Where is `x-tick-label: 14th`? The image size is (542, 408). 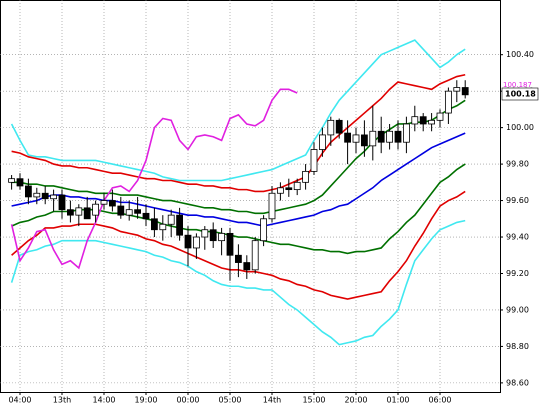 x-tick-label: 14th is located at coordinates (272, 400).